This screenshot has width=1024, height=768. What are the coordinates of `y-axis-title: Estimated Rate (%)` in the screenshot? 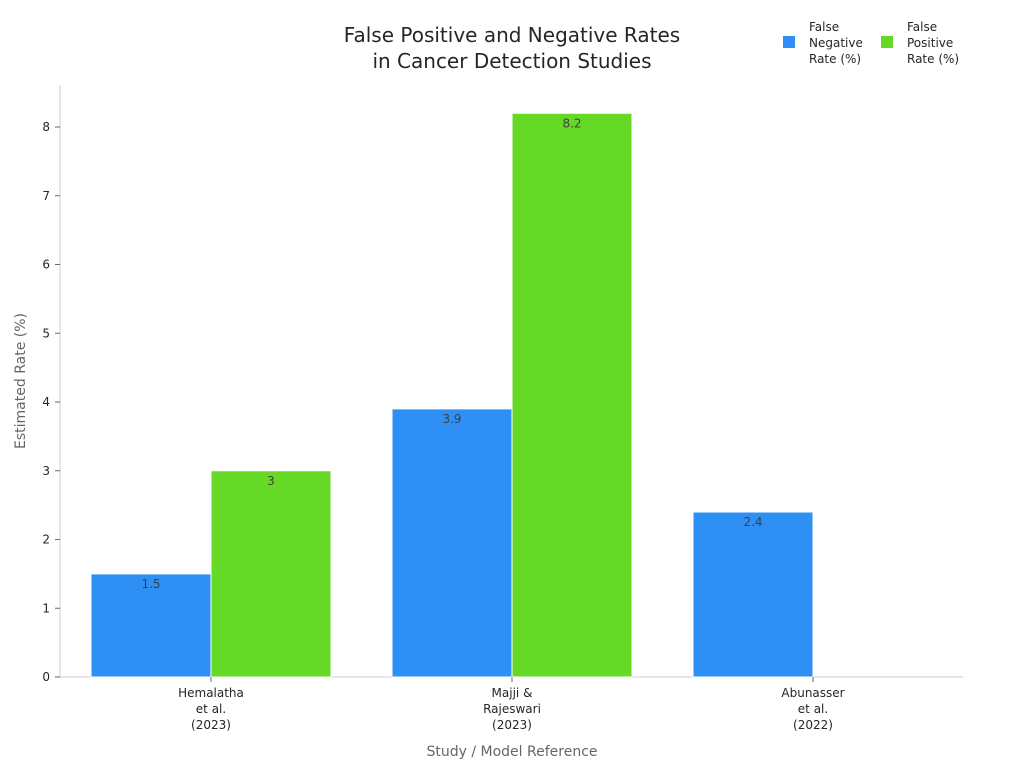 It's located at (21, 381).